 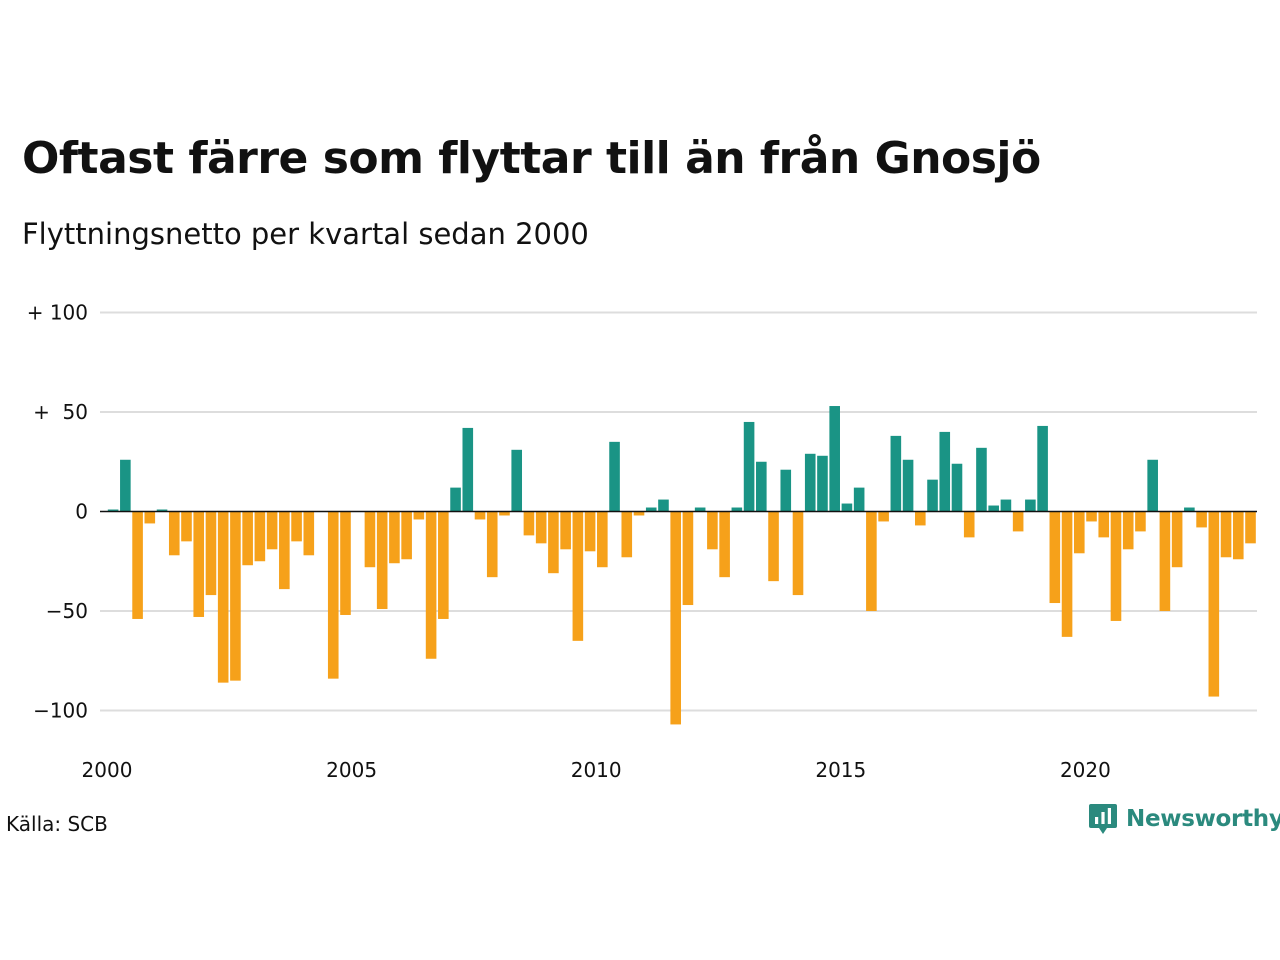 I want to click on y-tick-label: + 100, so click(x=57, y=313).